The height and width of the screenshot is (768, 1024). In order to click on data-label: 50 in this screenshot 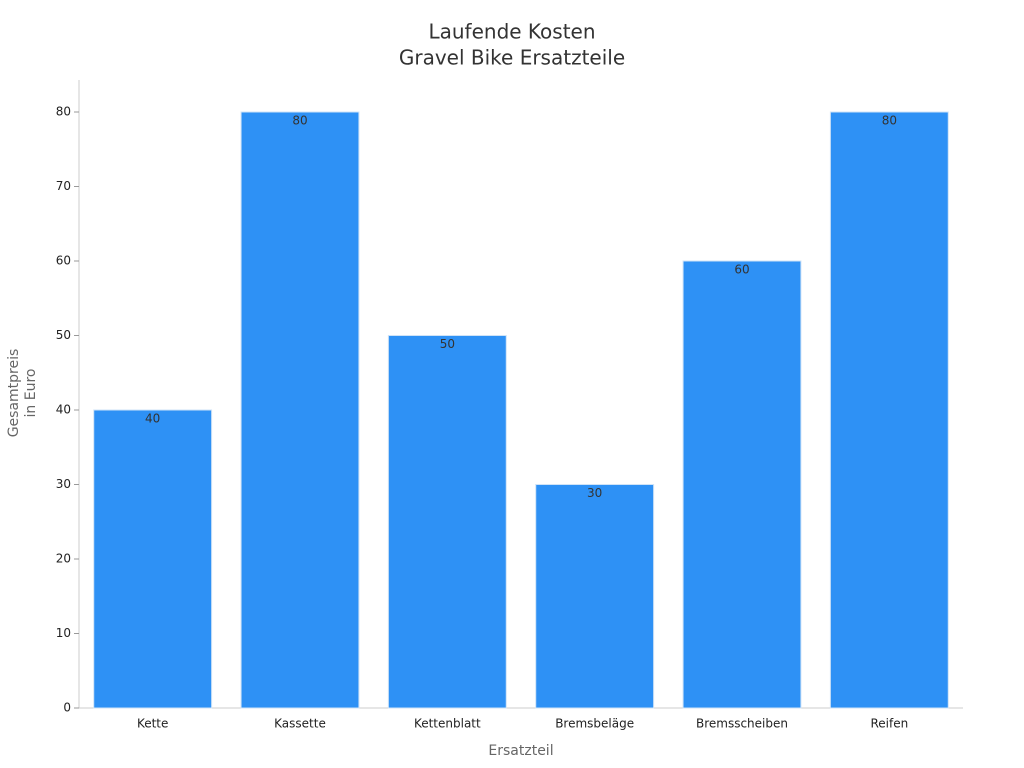, I will do `click(447, 344)`.